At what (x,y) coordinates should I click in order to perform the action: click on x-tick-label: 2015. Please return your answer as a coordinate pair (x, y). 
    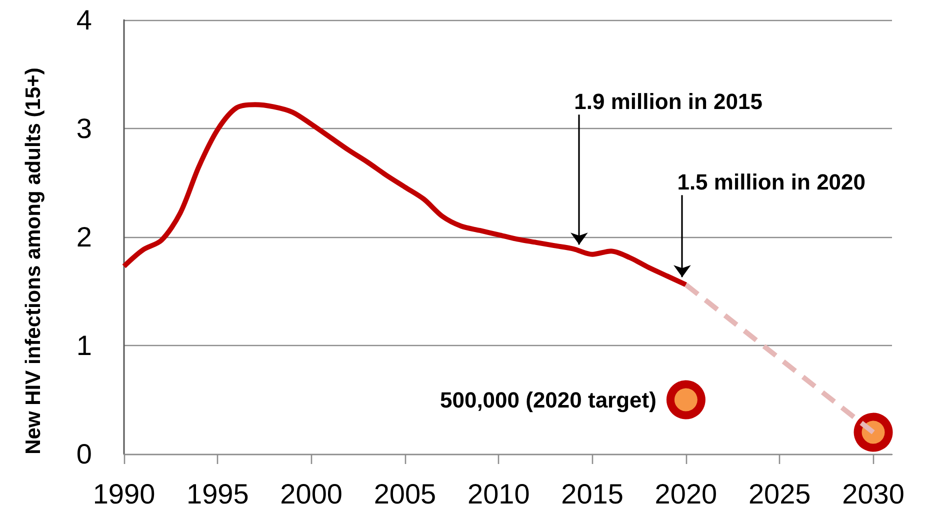
    Looking at the image, I should click on (592, 494).